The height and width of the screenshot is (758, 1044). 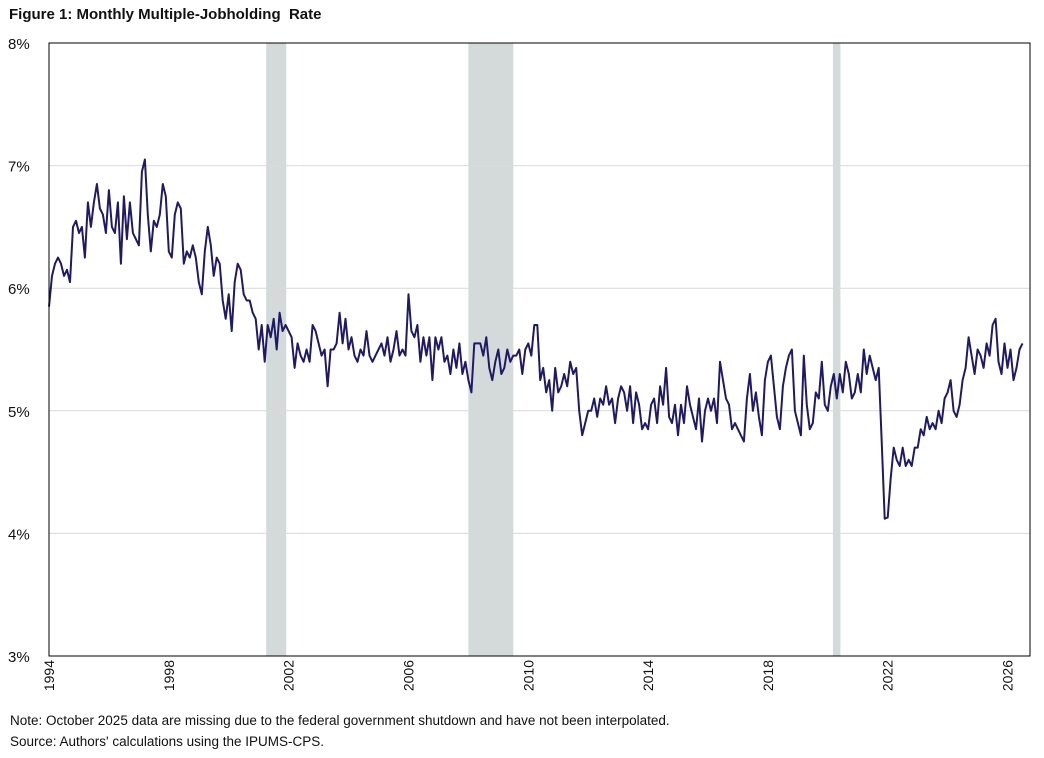 What do you see at coordinates (19, 412) in the screenshot?
I see `y-tick-label: 5%` at bounding box center [19, 412].